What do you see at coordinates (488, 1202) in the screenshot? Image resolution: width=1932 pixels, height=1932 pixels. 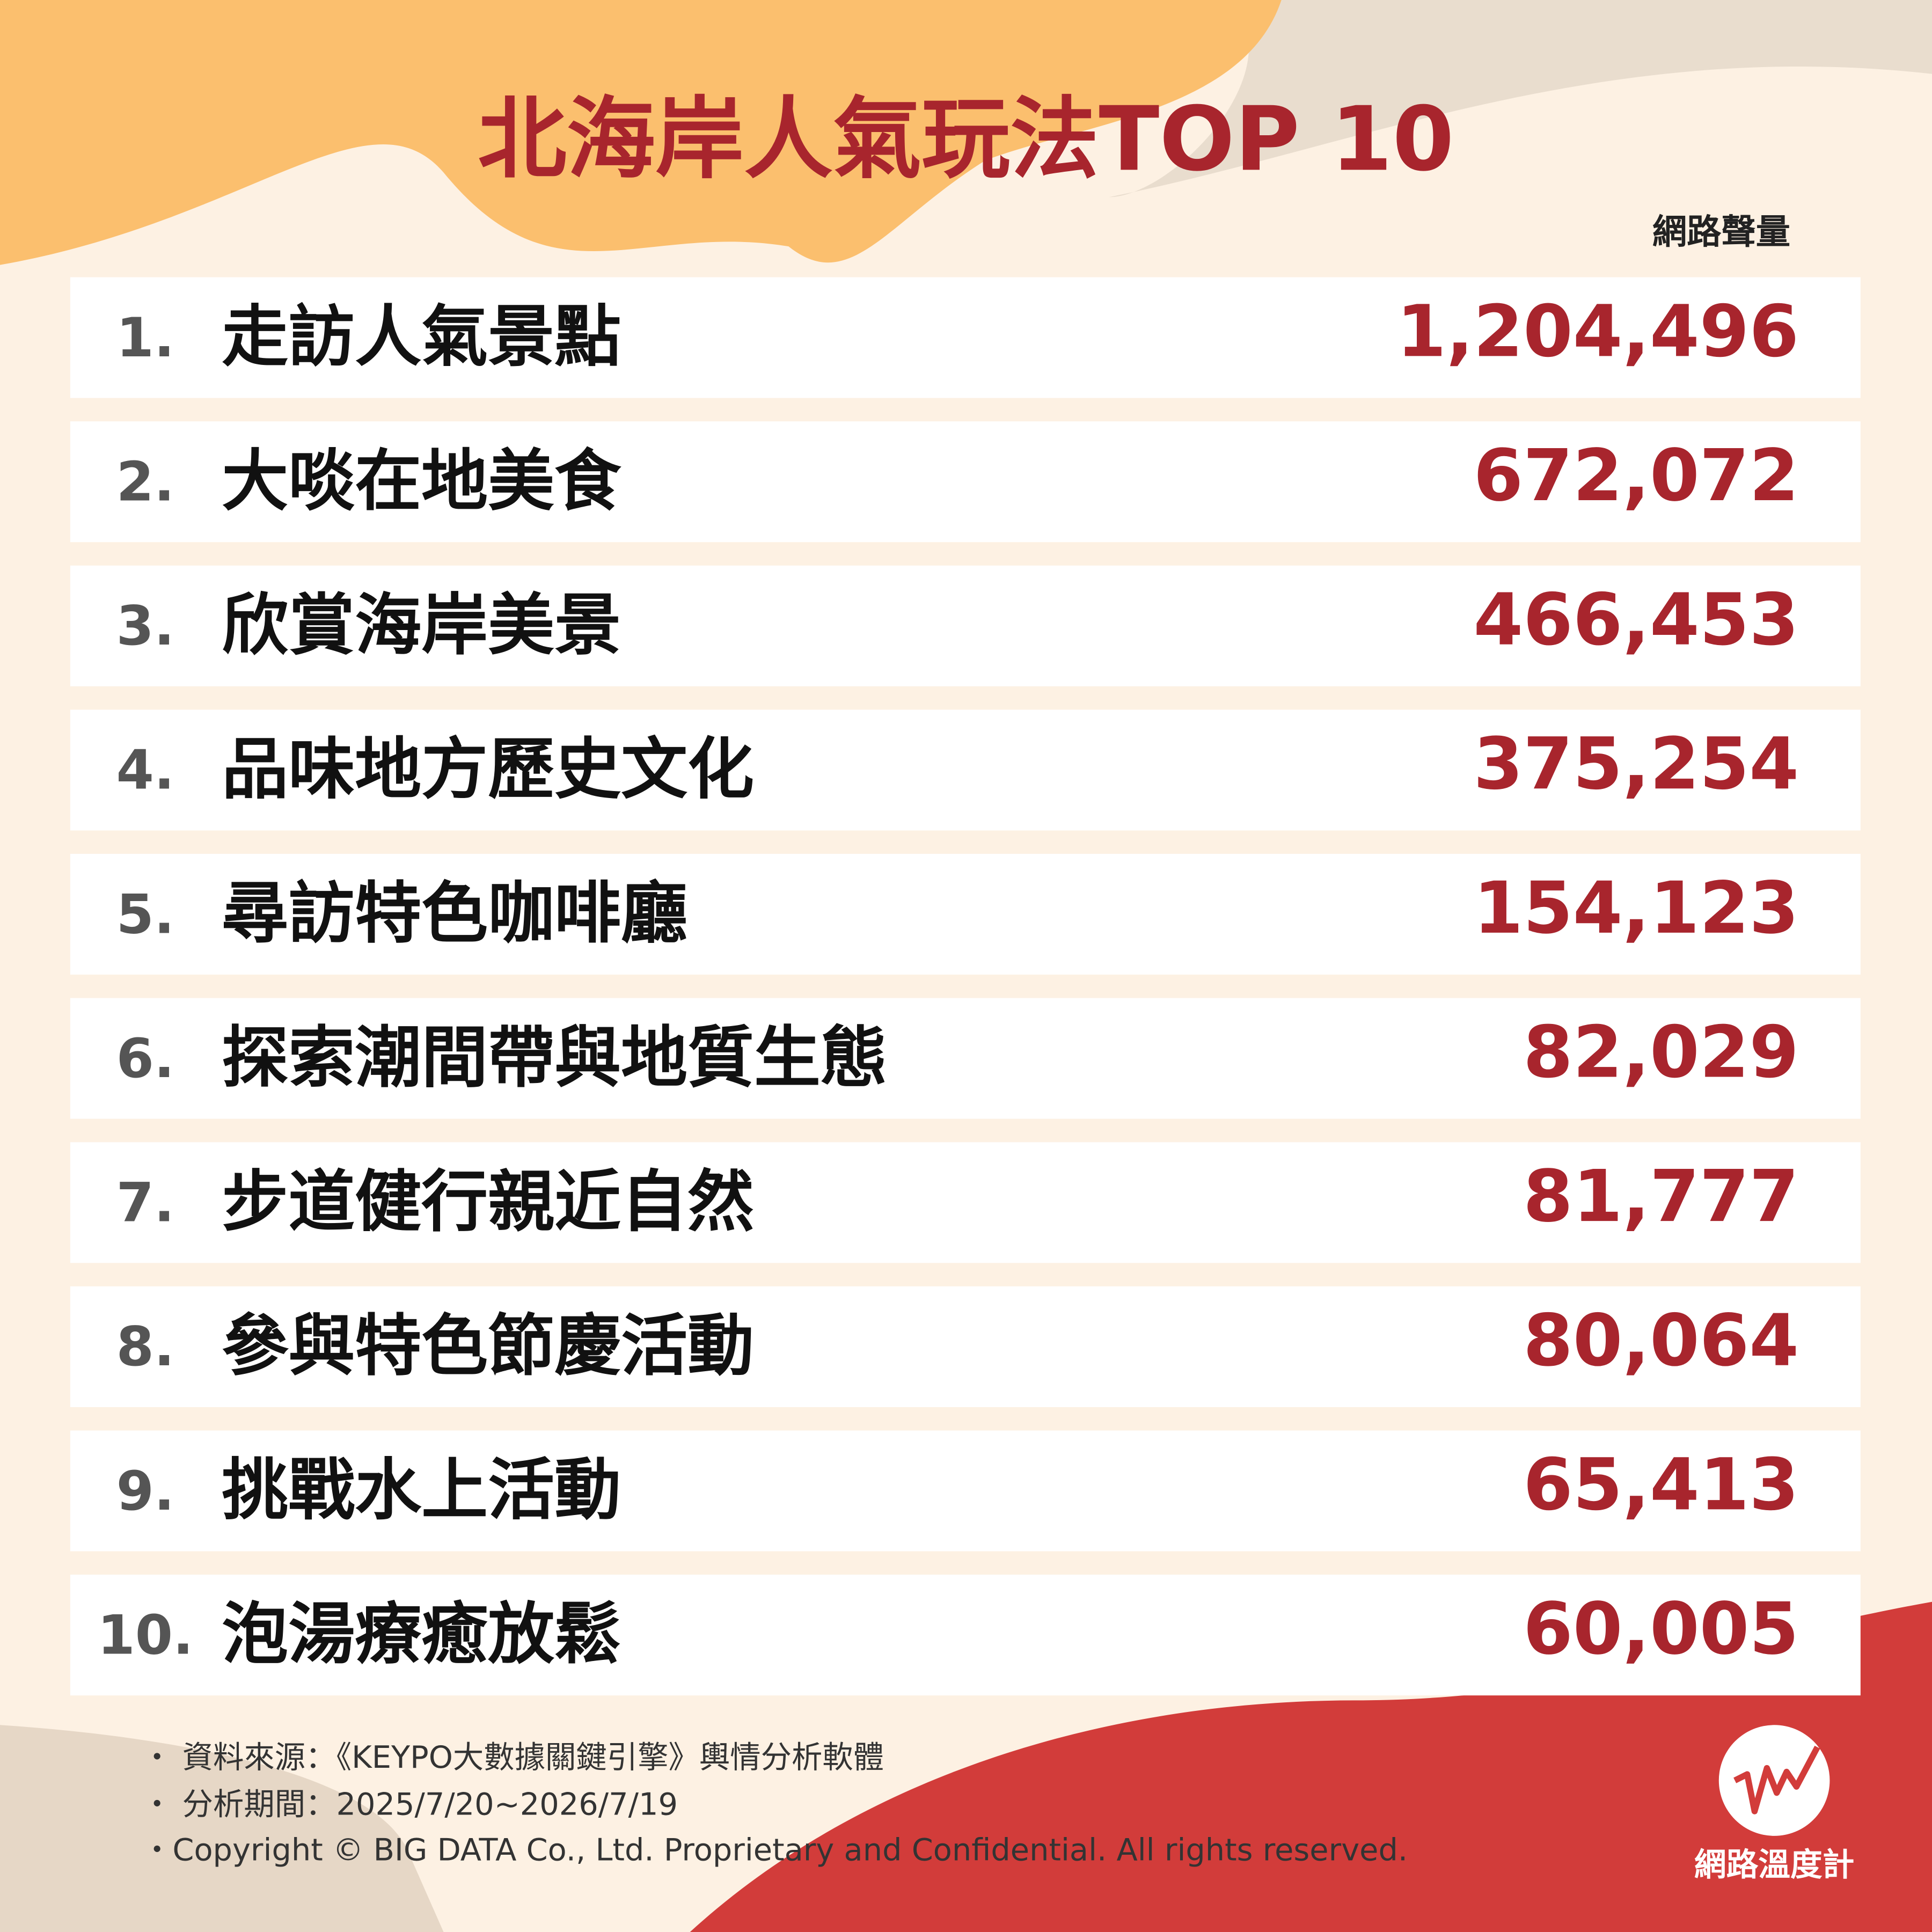 I see `item-name: 步道健行親近自然` at bounding box center [488, 1202].